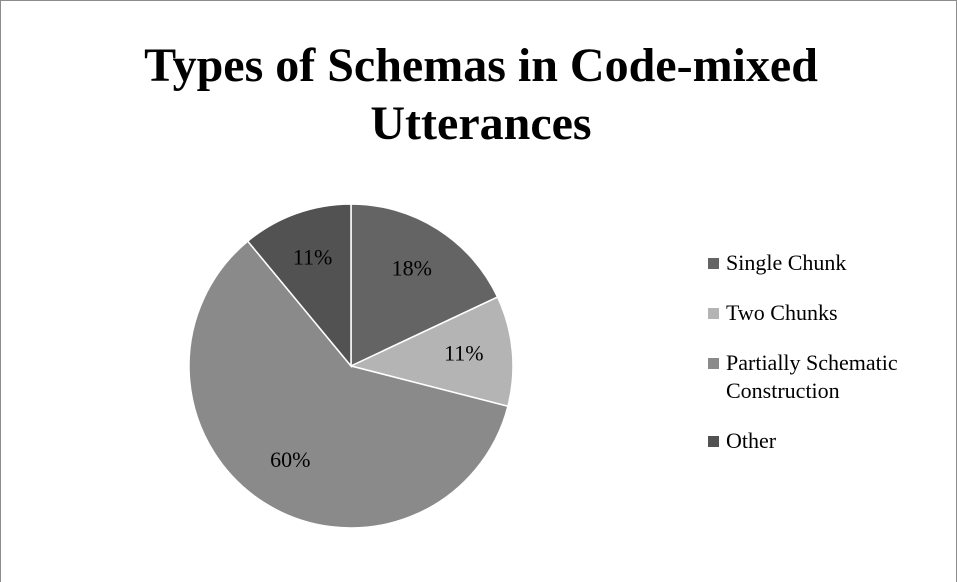 This screenshot has height=582, width=957. Describe the element at coordinates (290, 459) in the screenshot. I see `data-label: 60%` at that location.